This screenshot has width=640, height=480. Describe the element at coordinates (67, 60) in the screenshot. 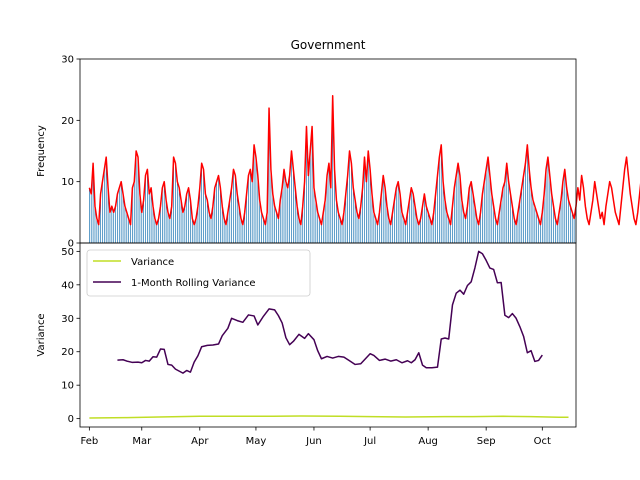

I see `frequency-y-tick-label: 30` at that location.